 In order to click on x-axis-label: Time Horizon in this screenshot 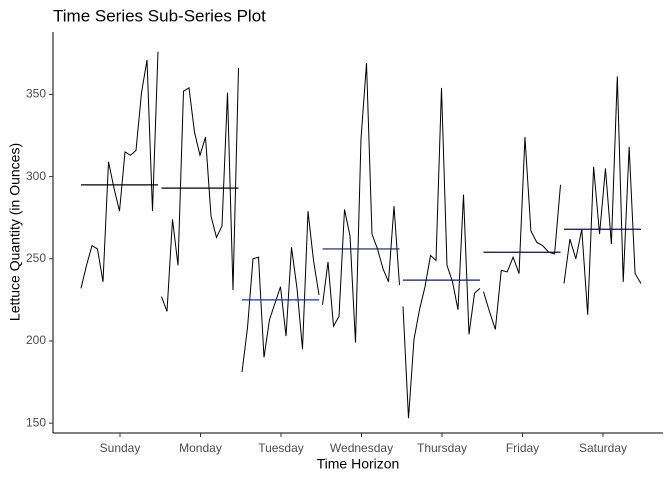, I will do `click(358, 464)`.